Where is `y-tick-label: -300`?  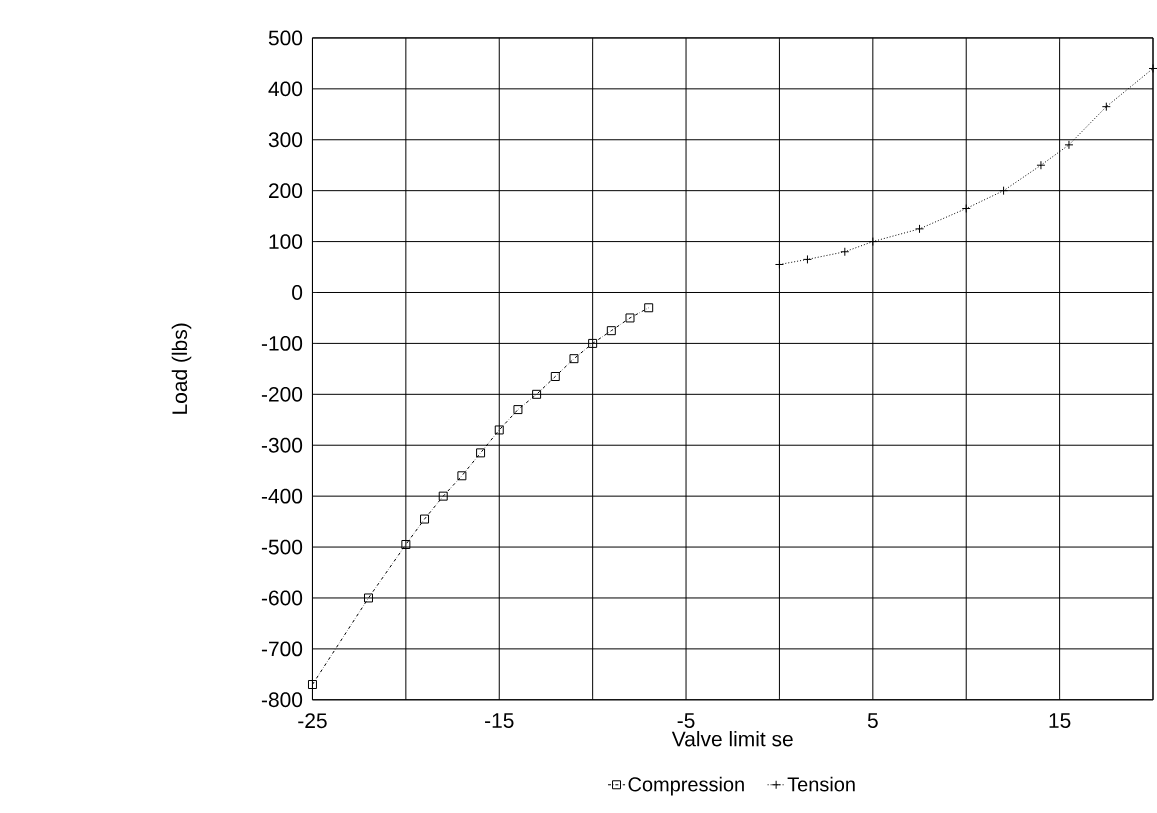 y-tick-label: -300 is located at coordinates (282, 445).